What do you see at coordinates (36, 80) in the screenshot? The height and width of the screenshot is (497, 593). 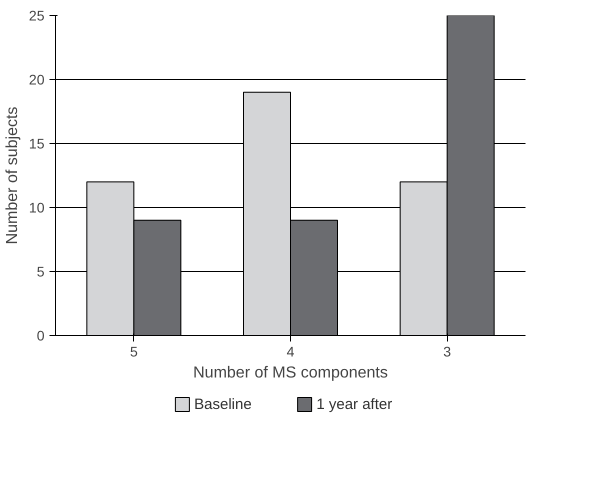 I see `y-tick-label: 20` at bounding box center [36, 80].